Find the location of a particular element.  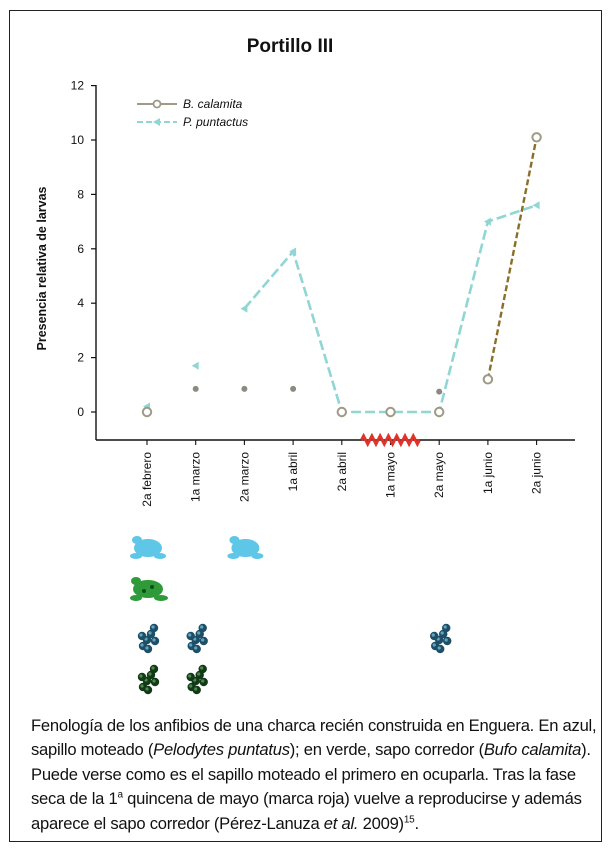

caption-text: . is located at coordinates (416, 823).